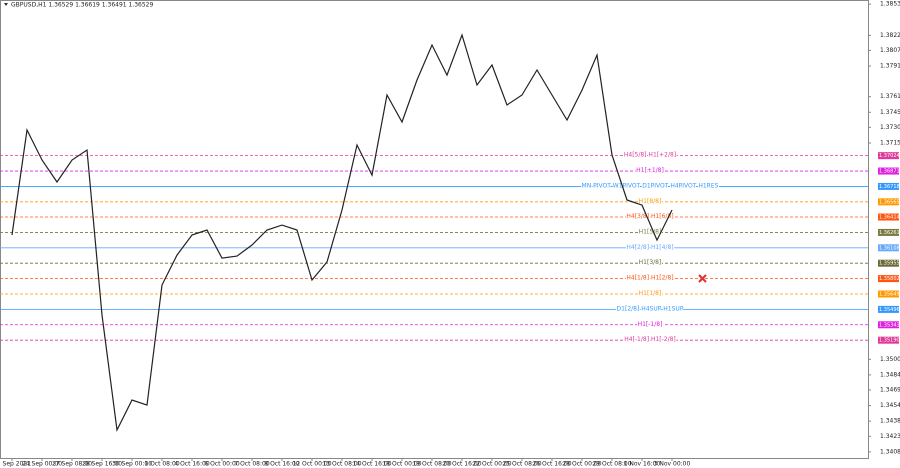 The height and width of the screenshot is (468, 900). I want to click on price-tag-label: 1.36718, so click(889, 187).